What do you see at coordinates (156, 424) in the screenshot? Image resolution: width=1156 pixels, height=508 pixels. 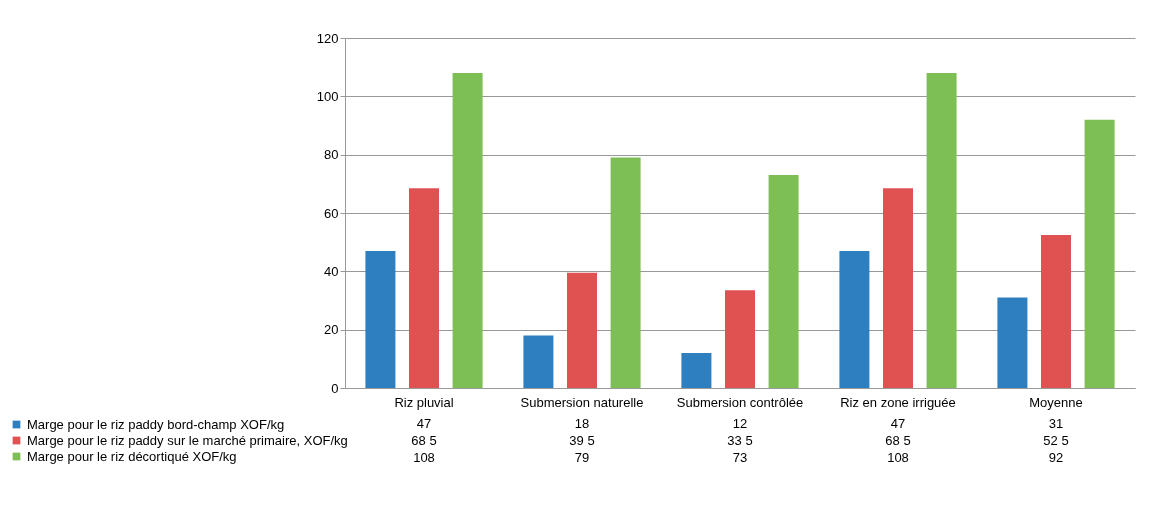 I see `legend-label: Marge pour le riz paddy bord-champ XOF/kg` at bounding box center [156, 424].